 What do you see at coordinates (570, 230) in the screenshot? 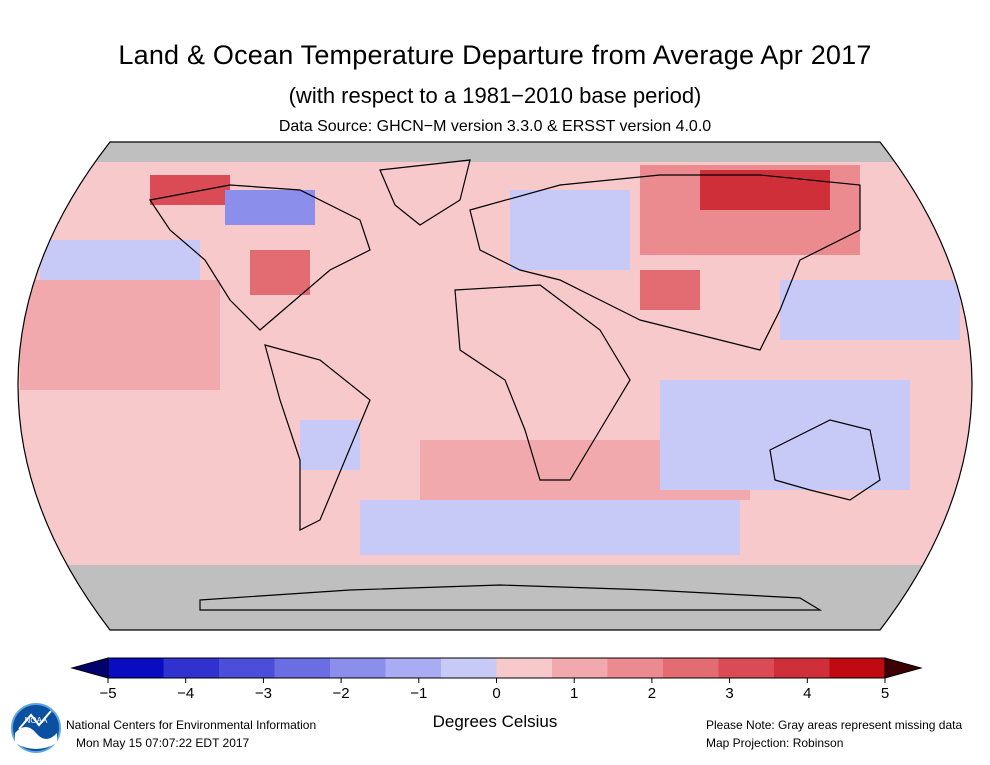
I see `europe-cool-region` at bounding box center [570, 230].